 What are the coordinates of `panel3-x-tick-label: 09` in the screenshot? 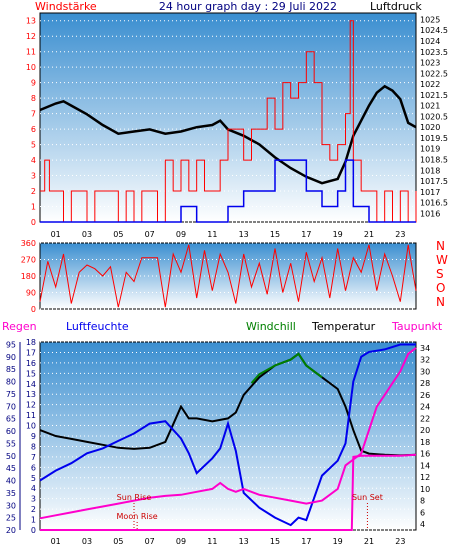 It's located at (181, 541).